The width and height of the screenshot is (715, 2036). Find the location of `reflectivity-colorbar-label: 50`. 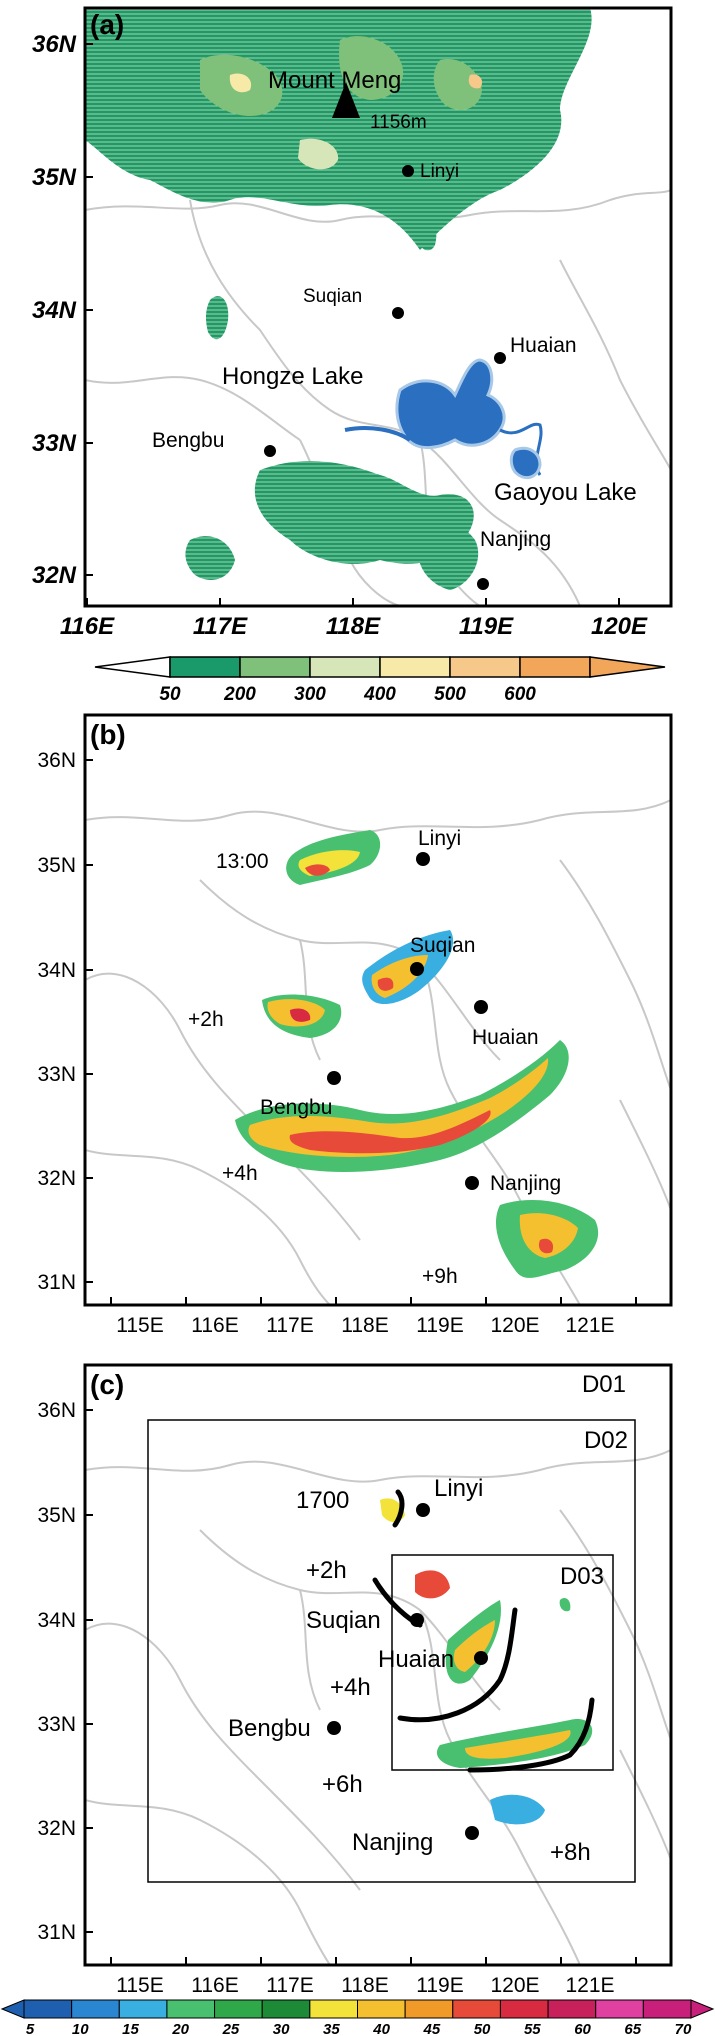

reflectivity-colorbar-label: 50 is located at coordinates (482, 2028).